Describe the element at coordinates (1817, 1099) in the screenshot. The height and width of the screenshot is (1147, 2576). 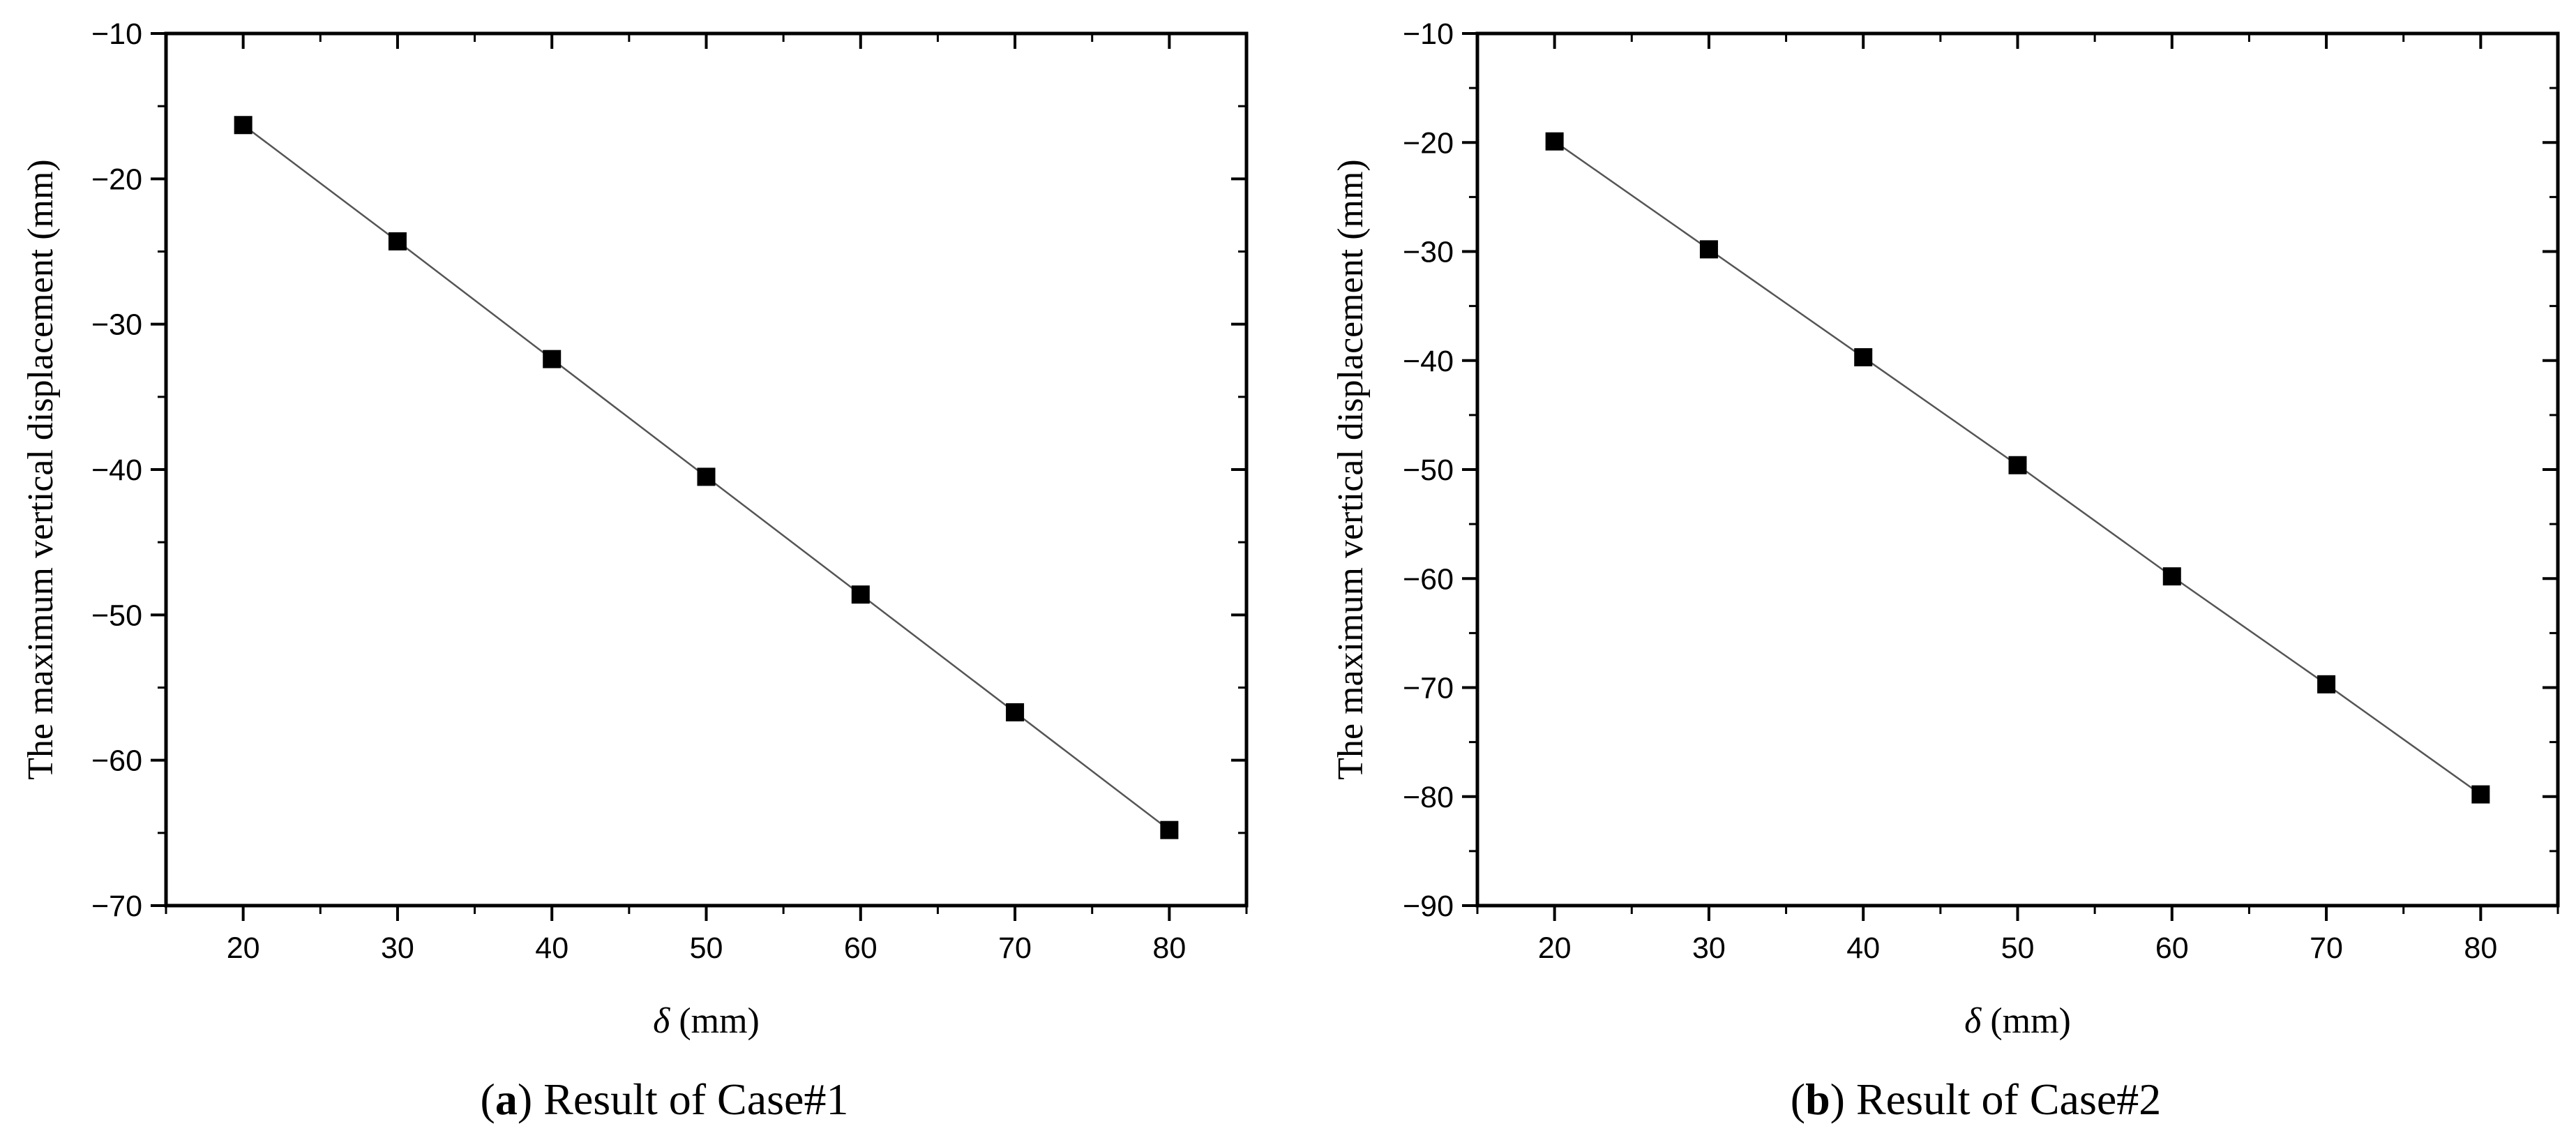
I see `caption-letter: b` at that location.